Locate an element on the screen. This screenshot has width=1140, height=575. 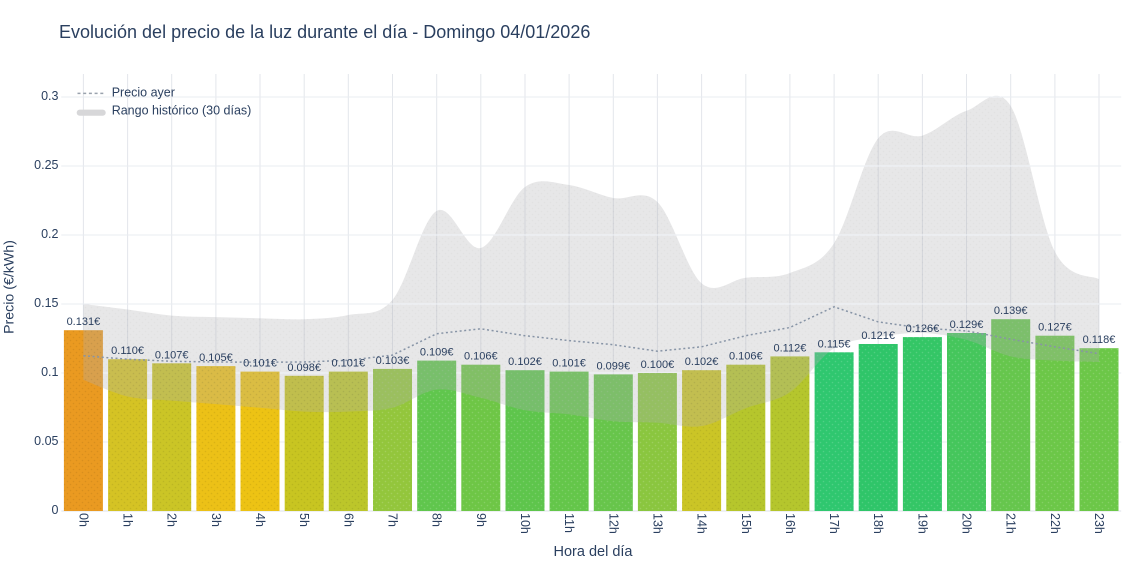
svg-text: 0.105€ is located at coordinates (216, 358).